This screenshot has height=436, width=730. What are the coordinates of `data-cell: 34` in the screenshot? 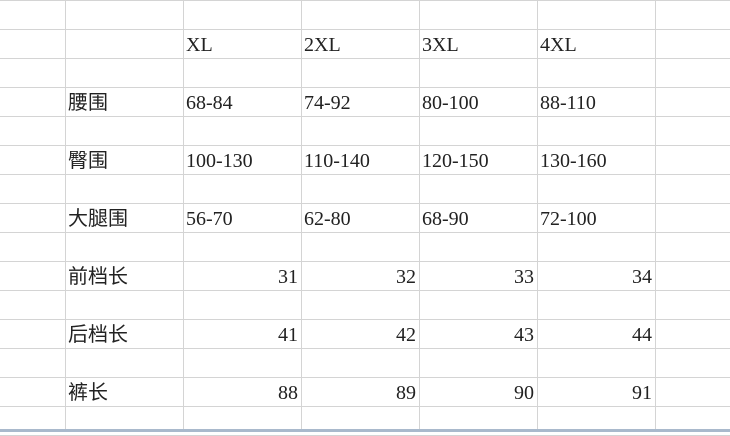 It's located at (642, 277).